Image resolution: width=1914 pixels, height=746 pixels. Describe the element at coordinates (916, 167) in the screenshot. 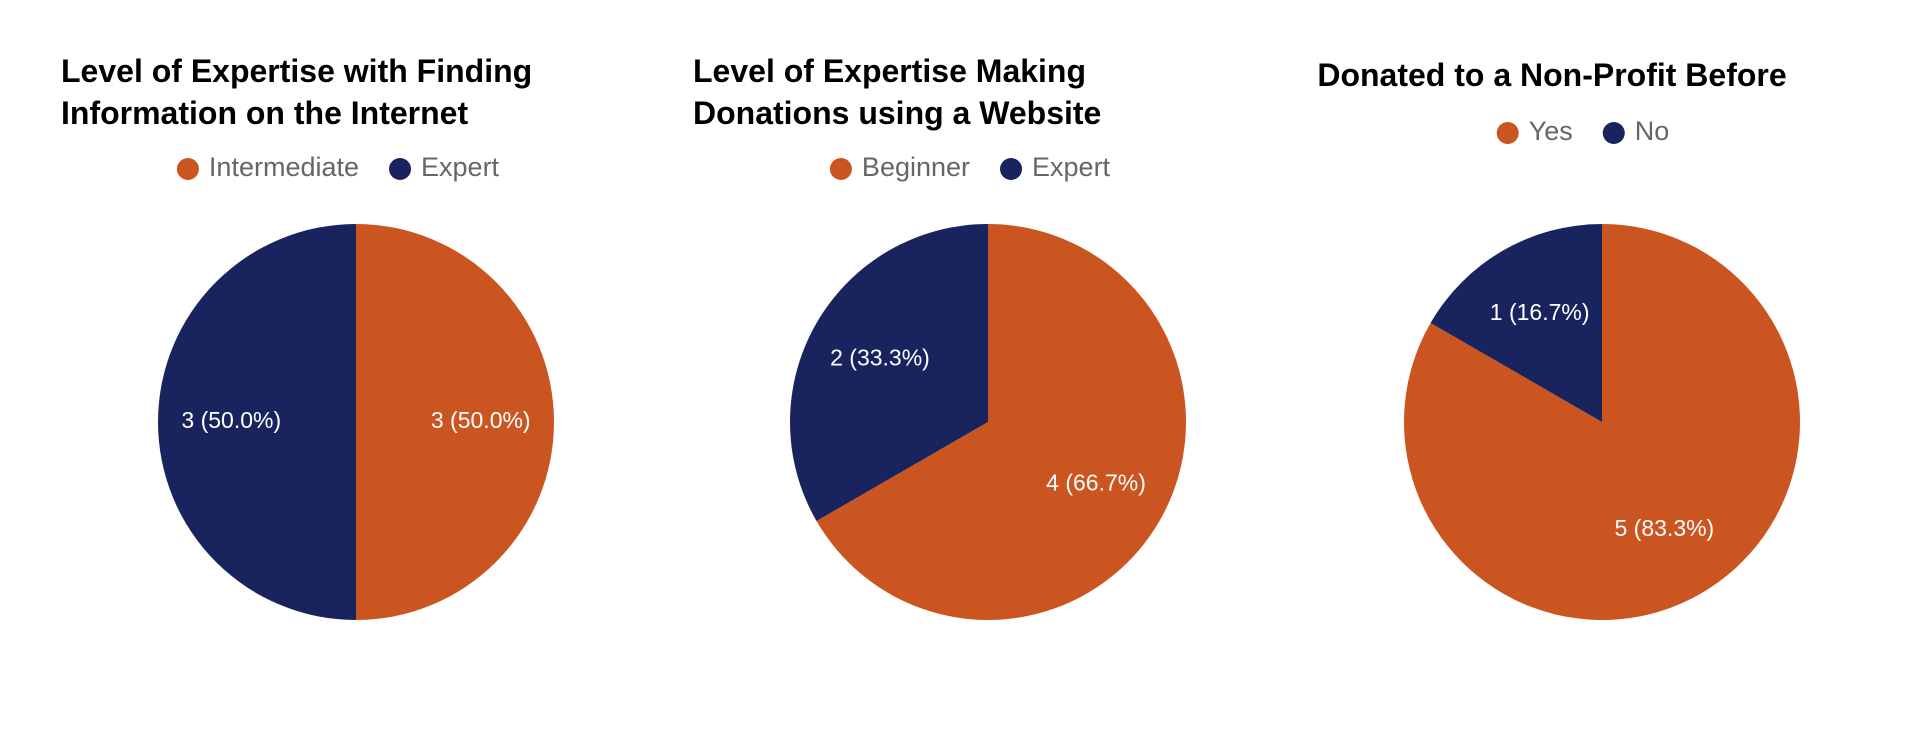

I see `legend-label: Beginner` at that location.